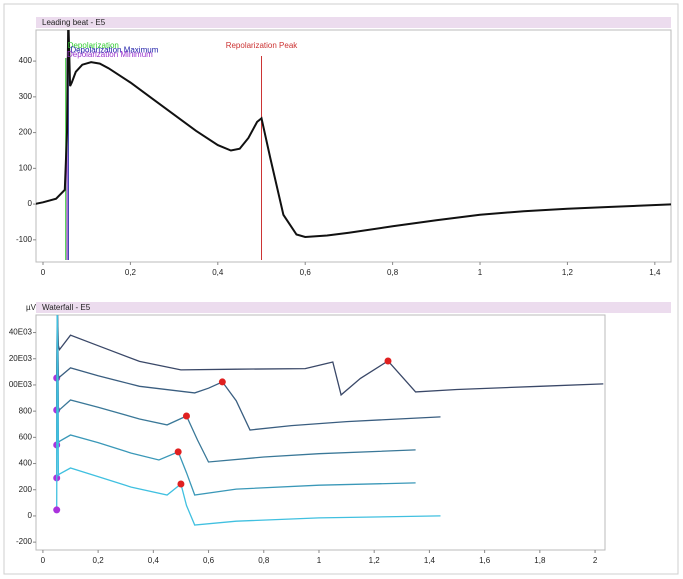 This screenshot has width=683, height=579. Describe the element at coordinates (66, 307) in the screenshot. I see `chart-title: Waterfall - E5` at that location.